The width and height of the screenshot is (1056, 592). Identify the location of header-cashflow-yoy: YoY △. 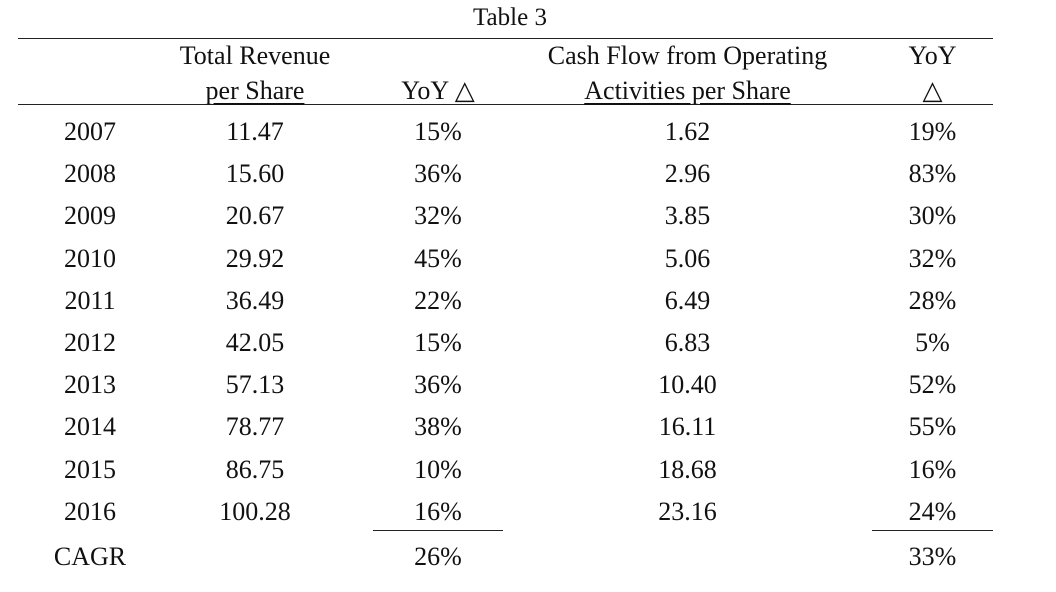
(932, 73).